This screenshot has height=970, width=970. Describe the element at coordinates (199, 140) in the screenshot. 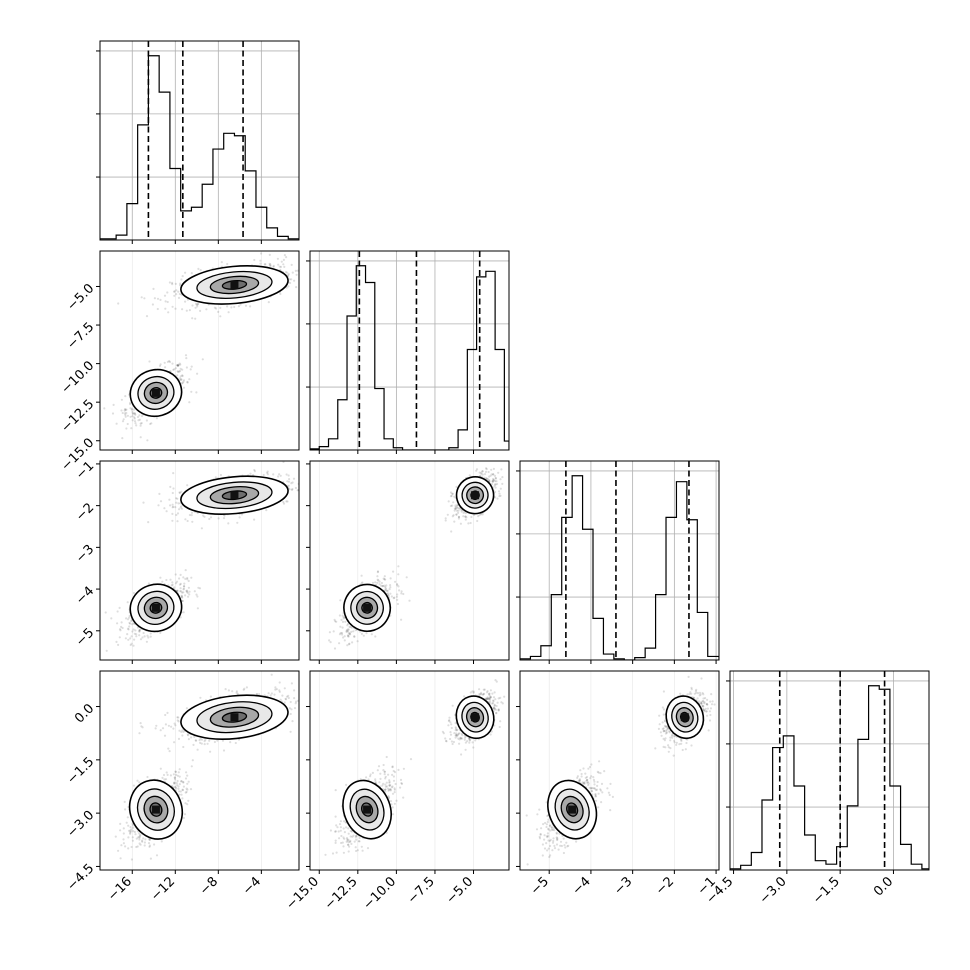

I see `panel-frame` at that location.